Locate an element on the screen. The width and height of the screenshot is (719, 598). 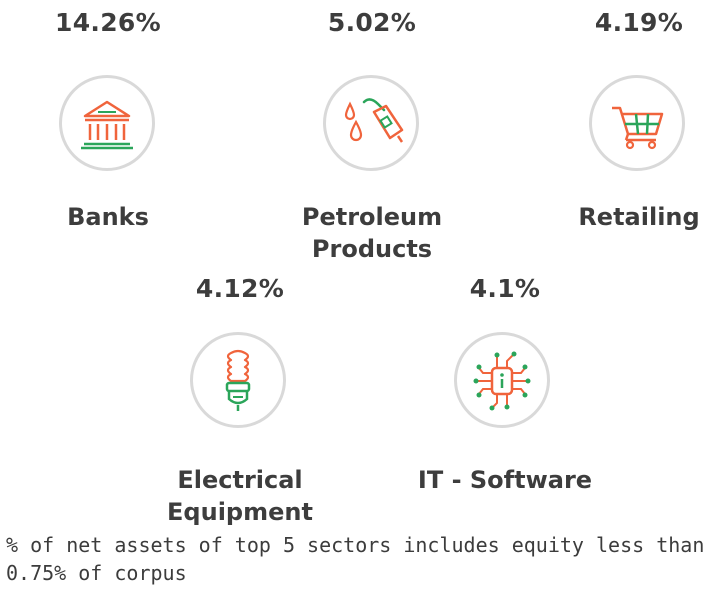
sector-percent: 4.12% is located at coordinates (240, 288).